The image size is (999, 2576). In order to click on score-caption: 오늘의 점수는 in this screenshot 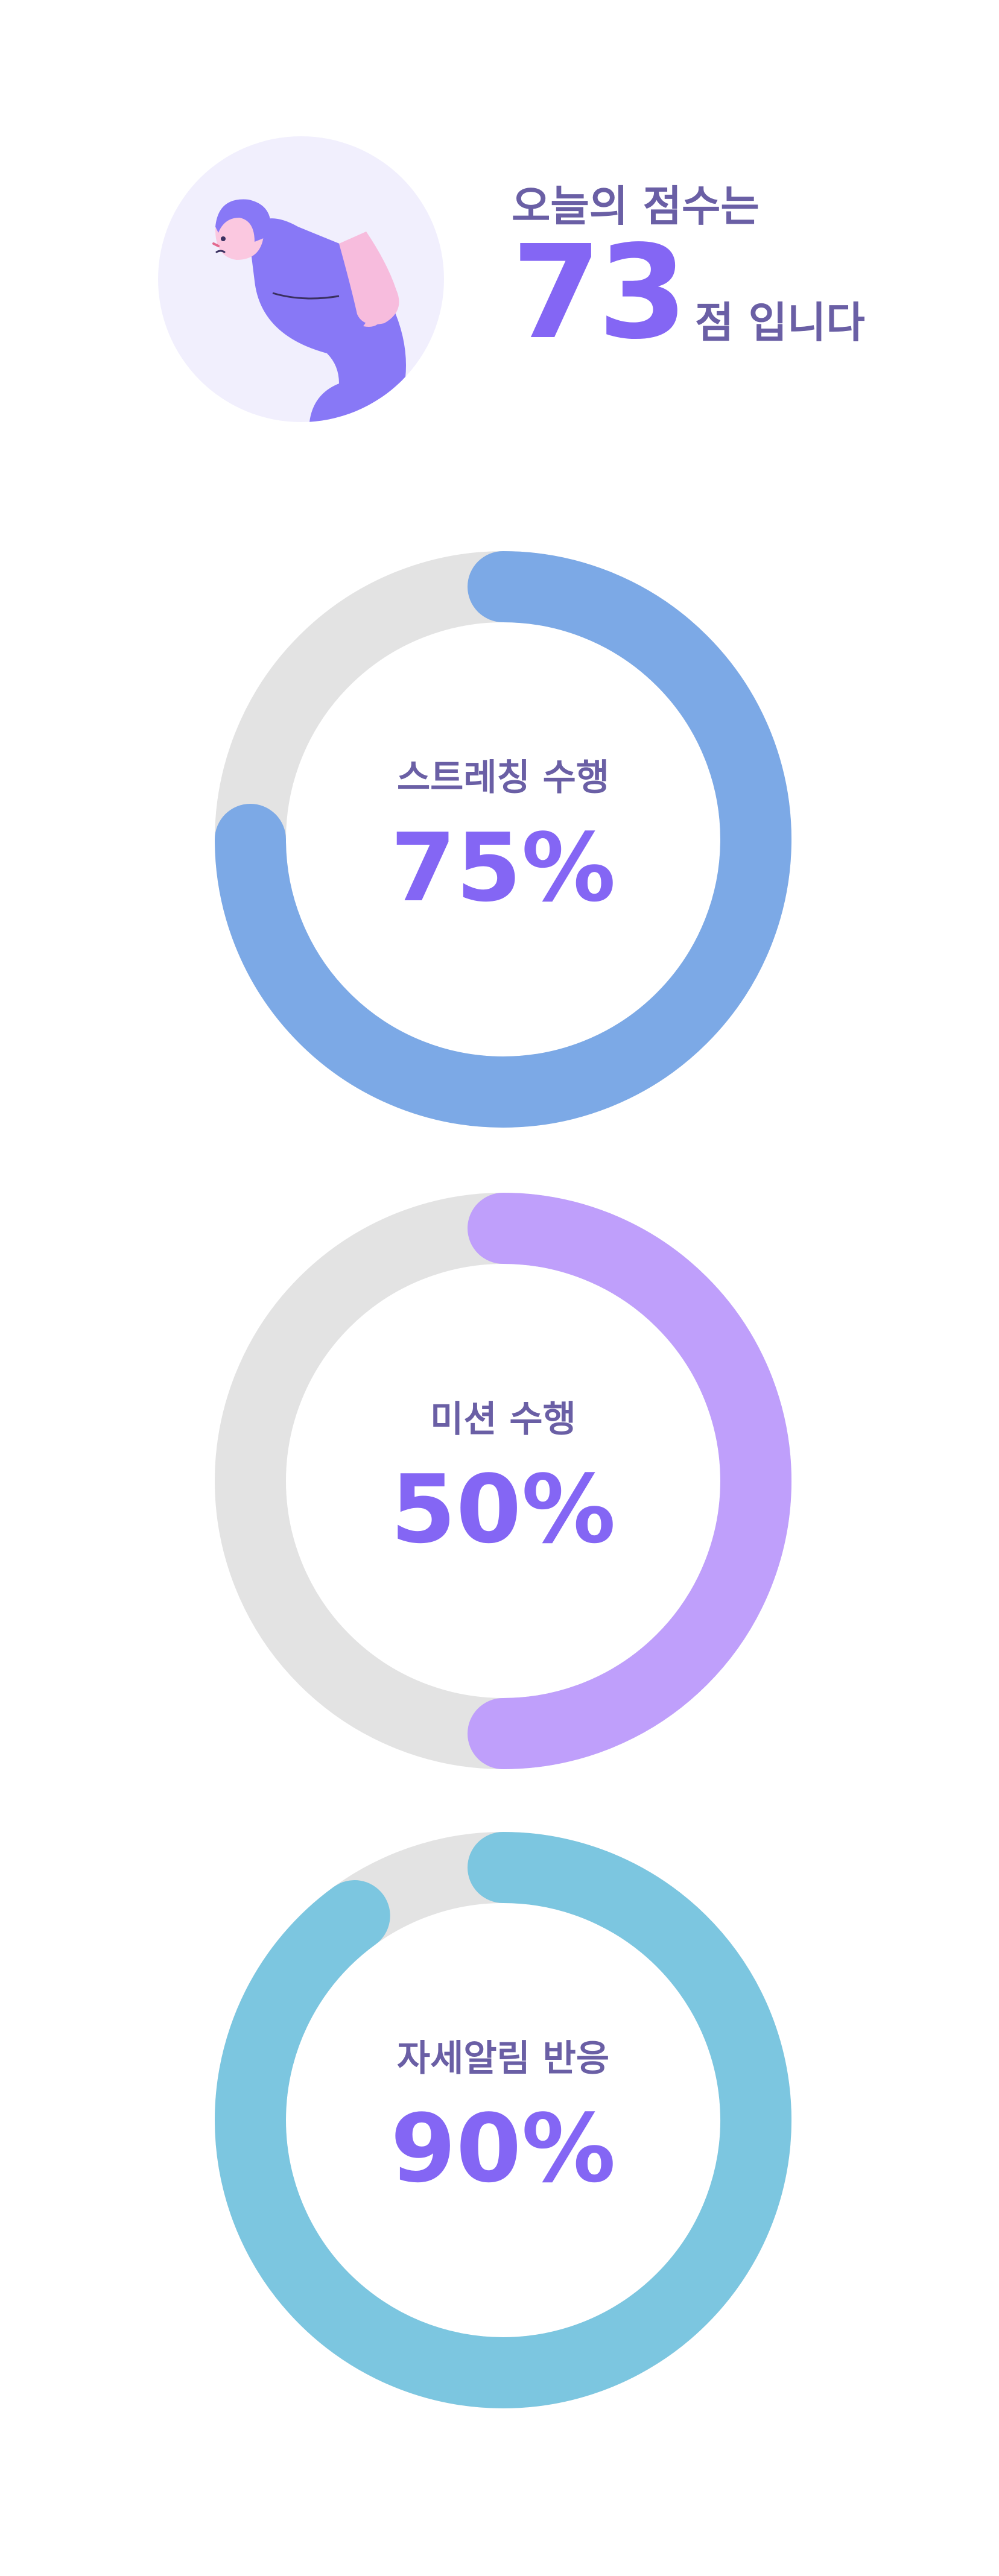, I will do `click(636, 206)`.